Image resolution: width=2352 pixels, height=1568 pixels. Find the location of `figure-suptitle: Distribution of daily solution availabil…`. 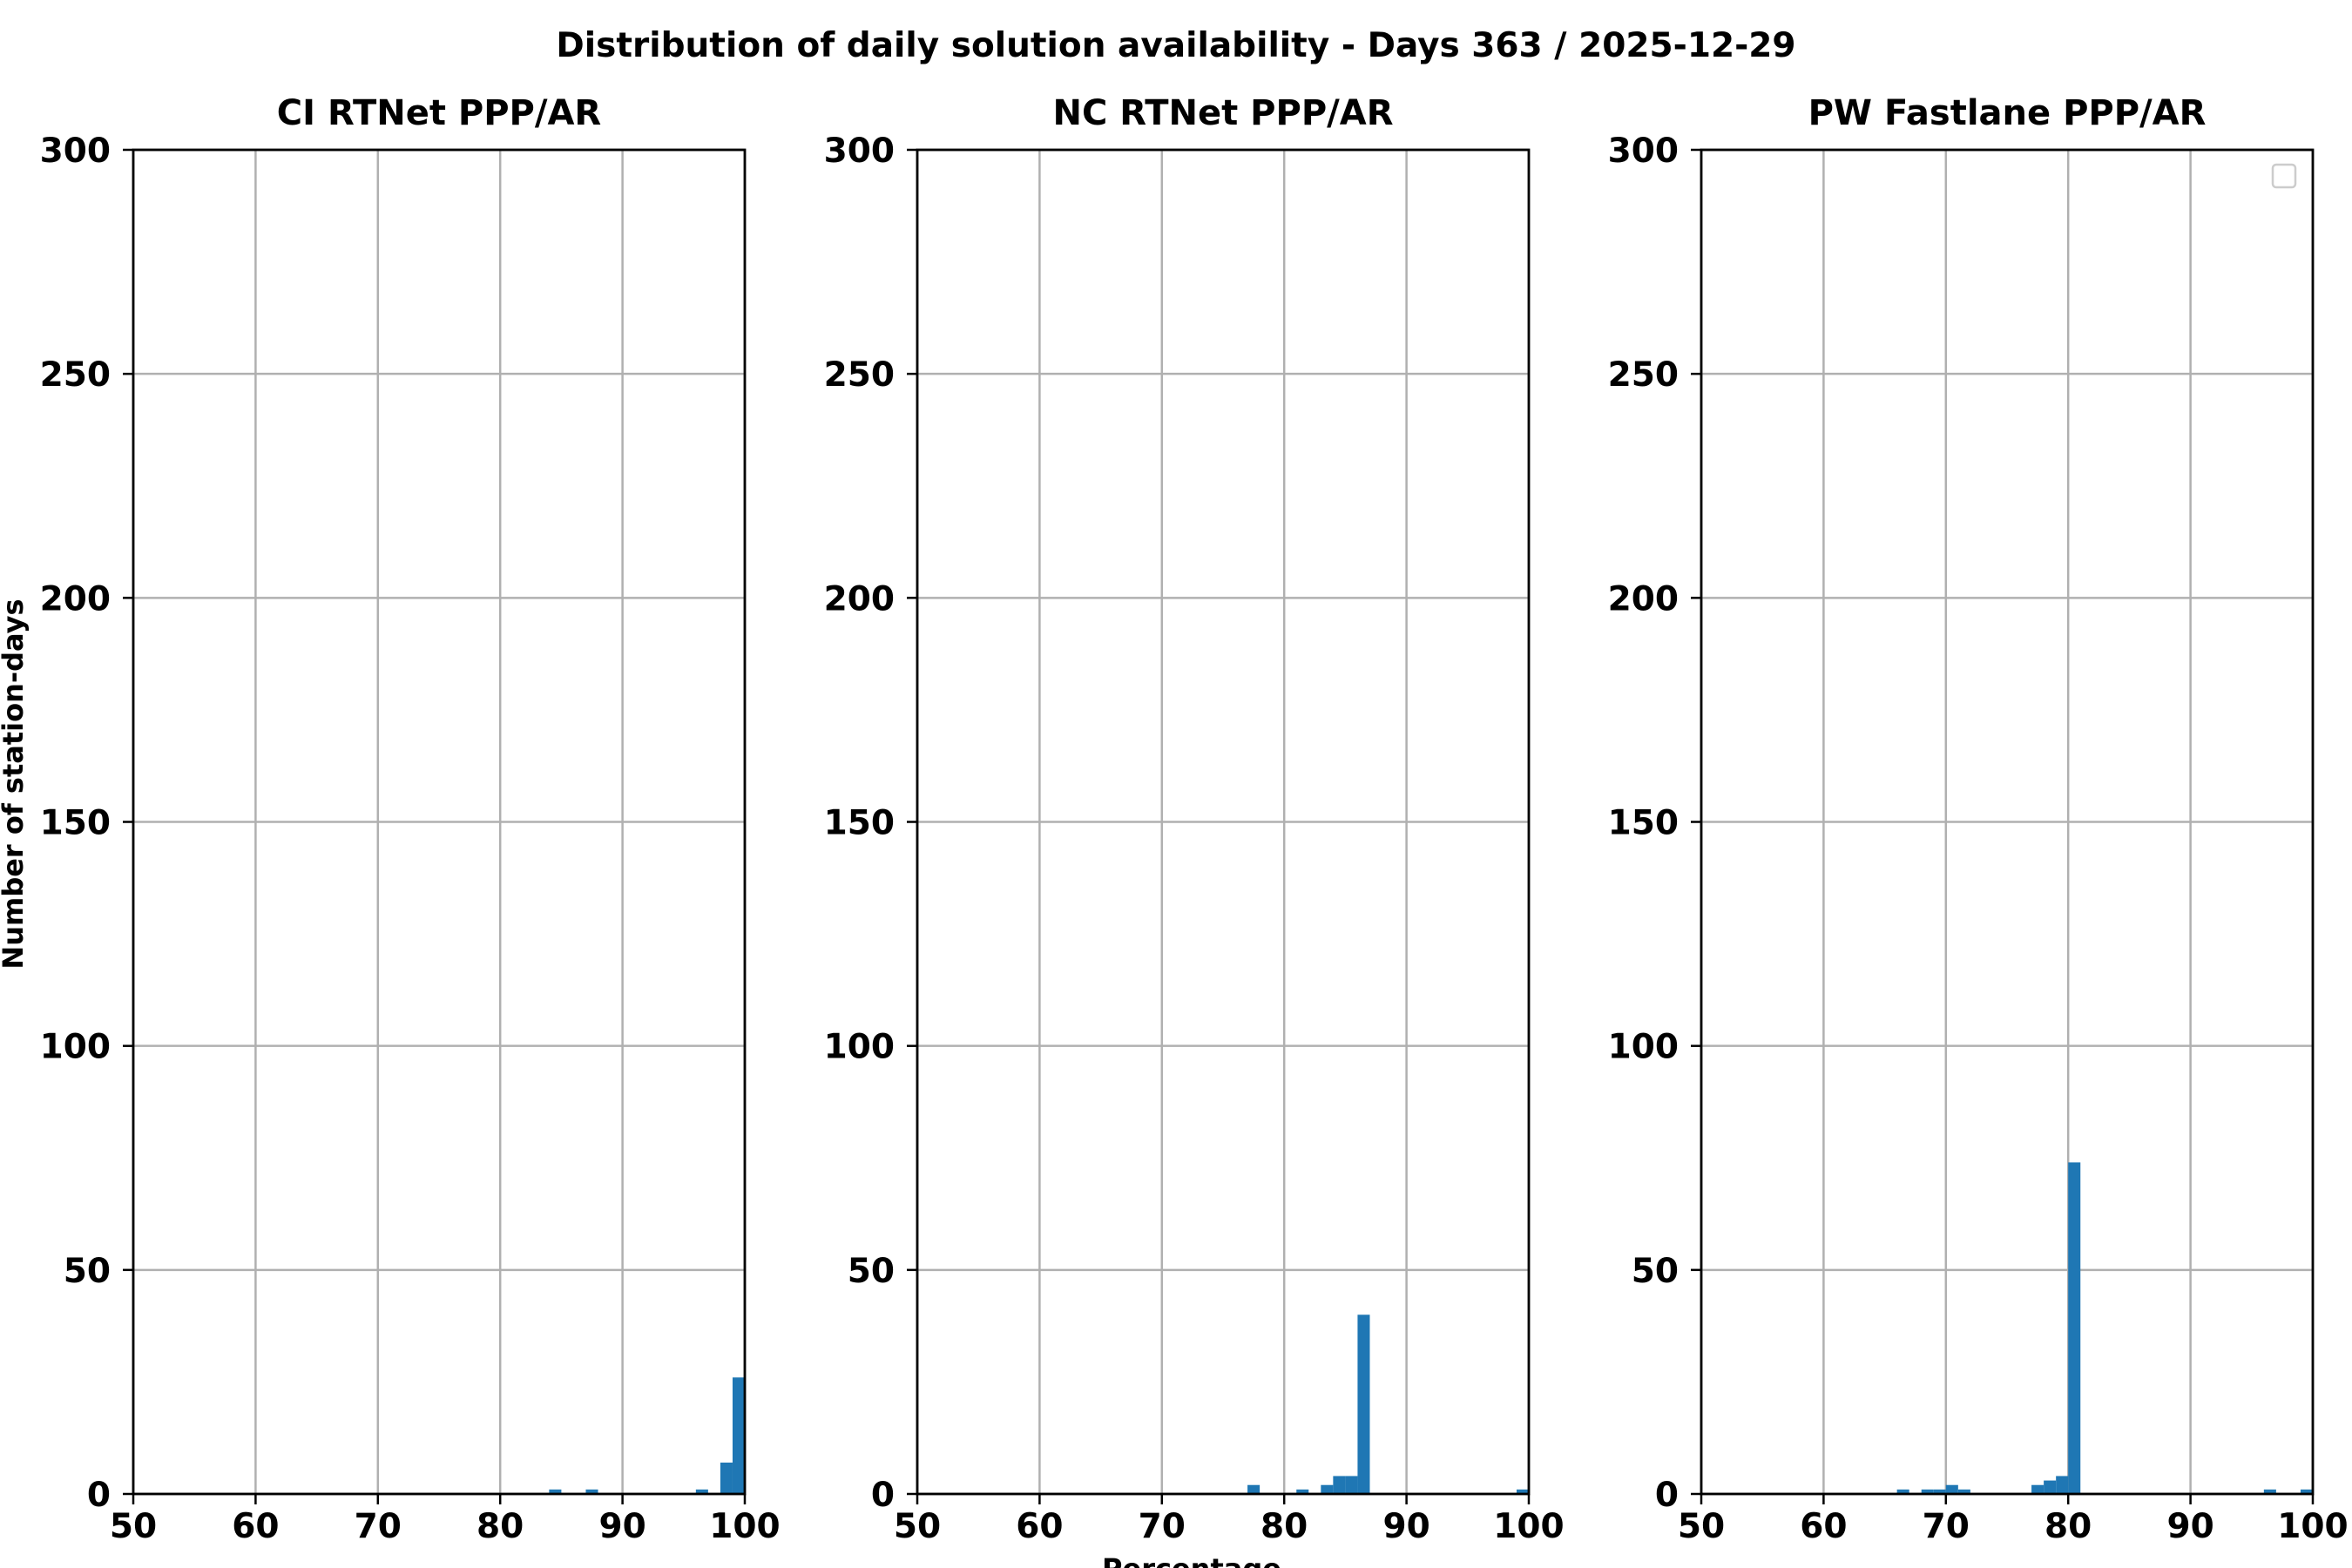

figure-suptitle: Distribution of daily solution availabil… is located at coordinates (1175, 45).